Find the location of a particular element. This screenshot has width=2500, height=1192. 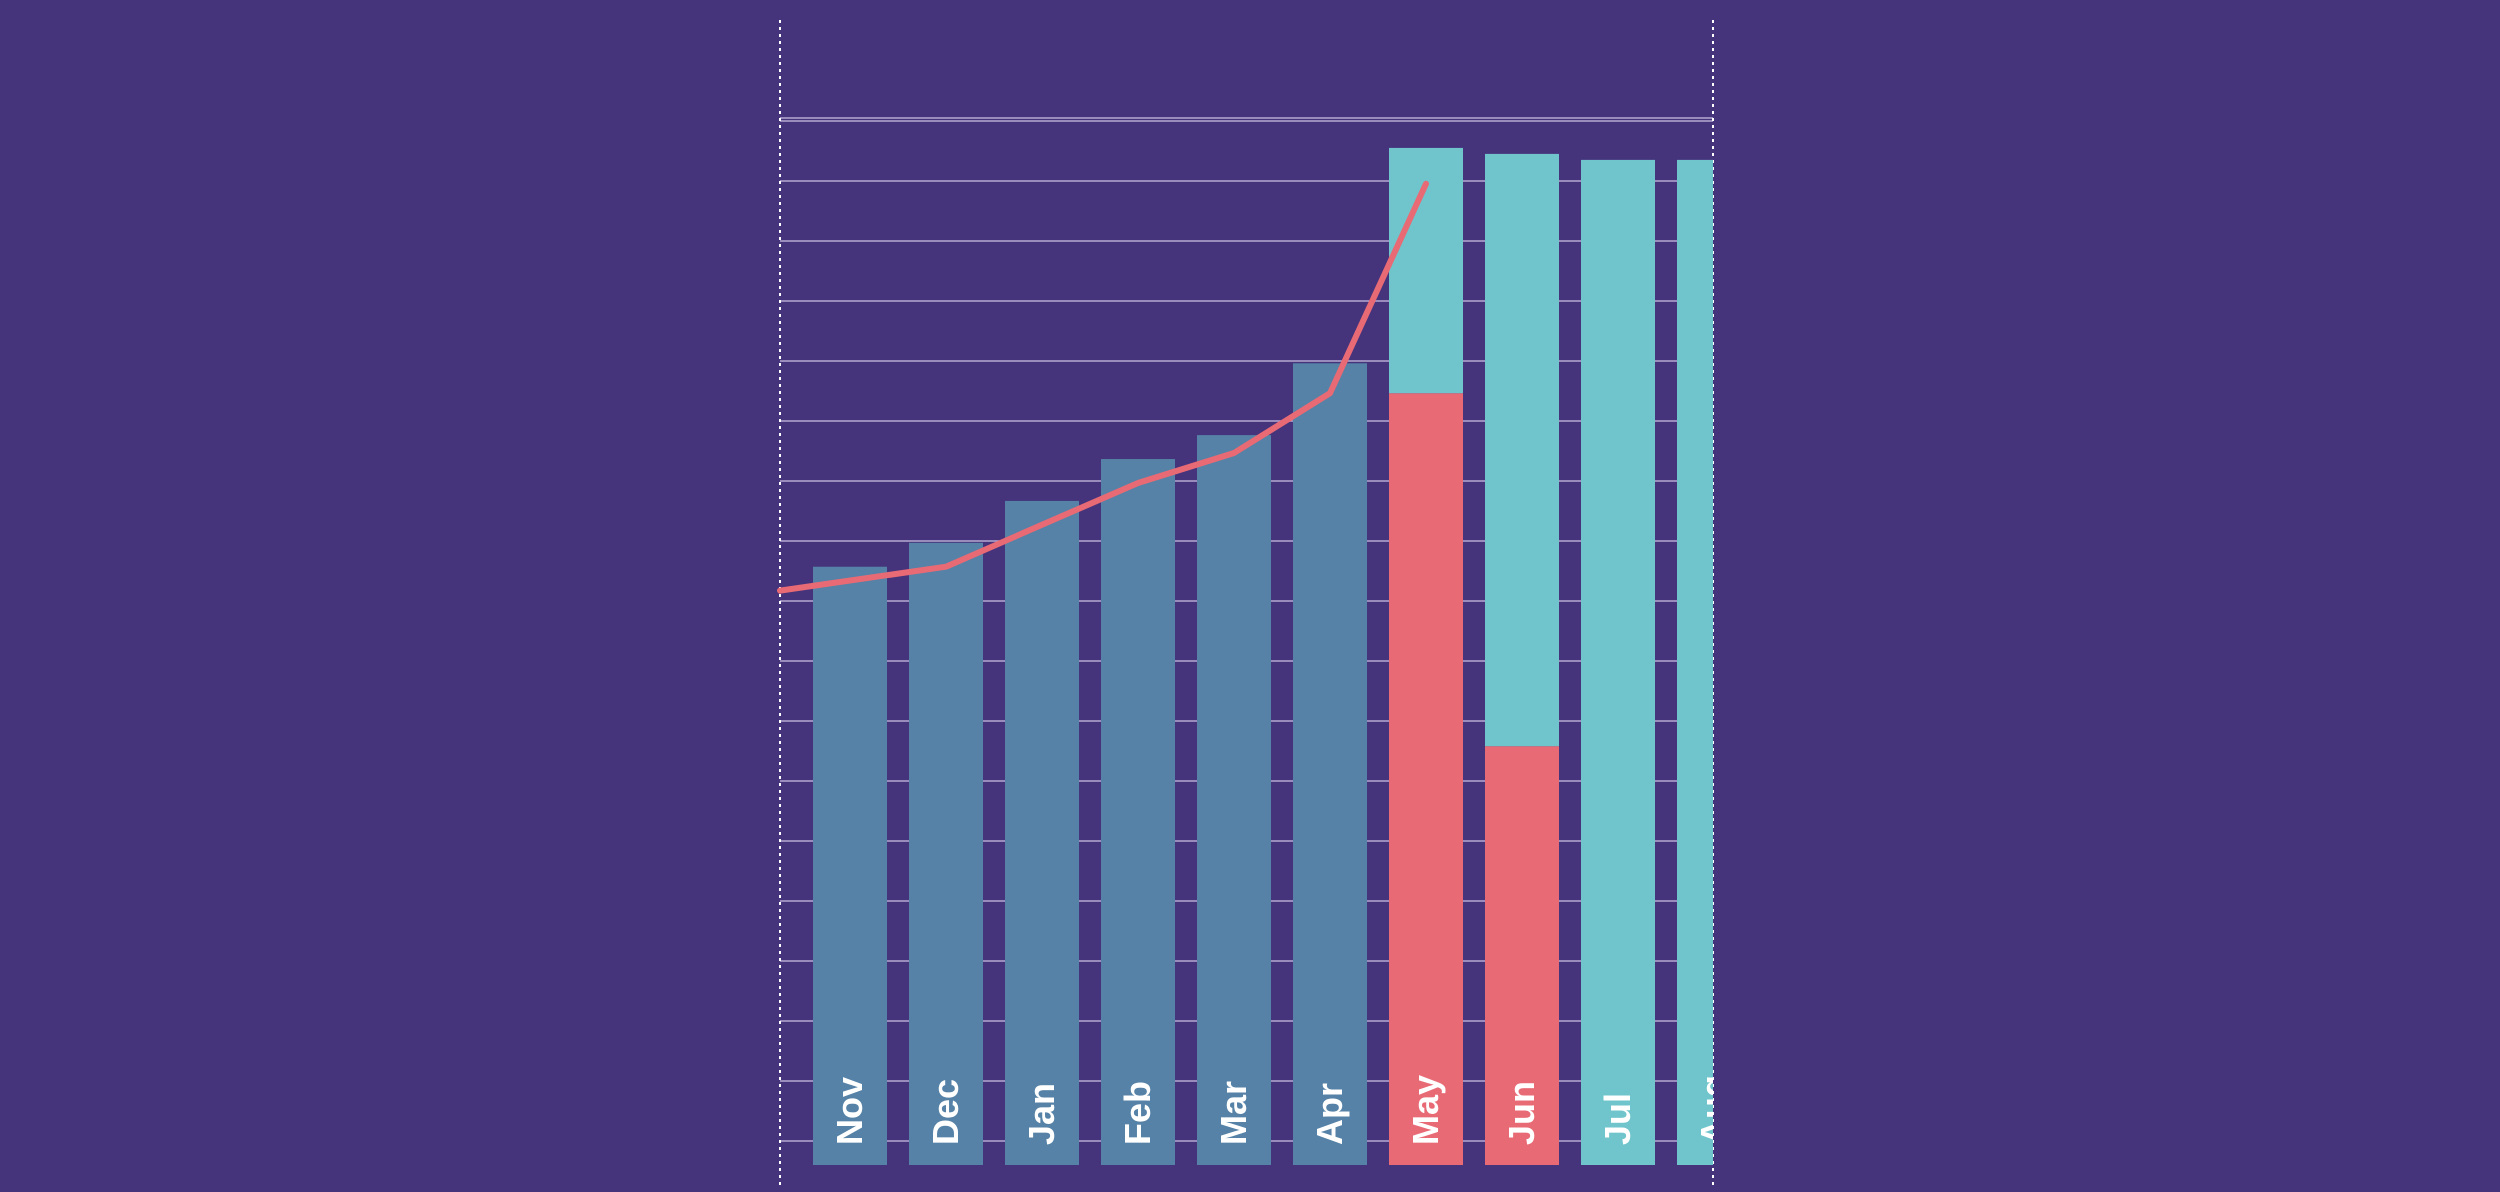

category-label-aug: Aug is located at coordinates (1713, 1110).